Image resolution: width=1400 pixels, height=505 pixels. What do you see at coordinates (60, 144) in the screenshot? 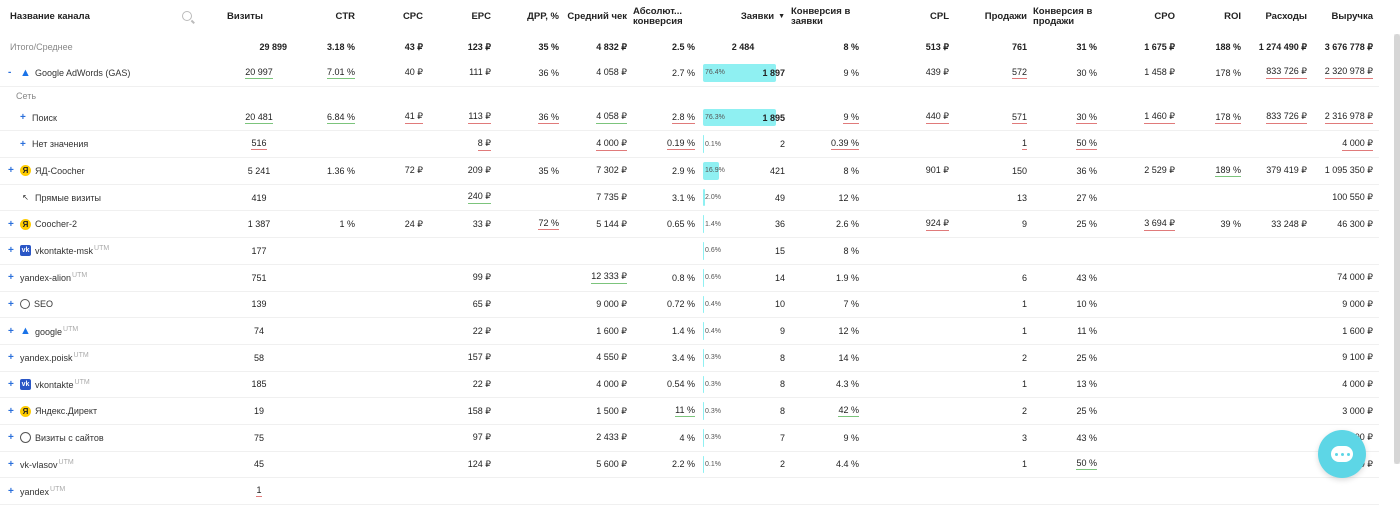
I see `channel-name: Нет значения` at bounding box center [60, 144].